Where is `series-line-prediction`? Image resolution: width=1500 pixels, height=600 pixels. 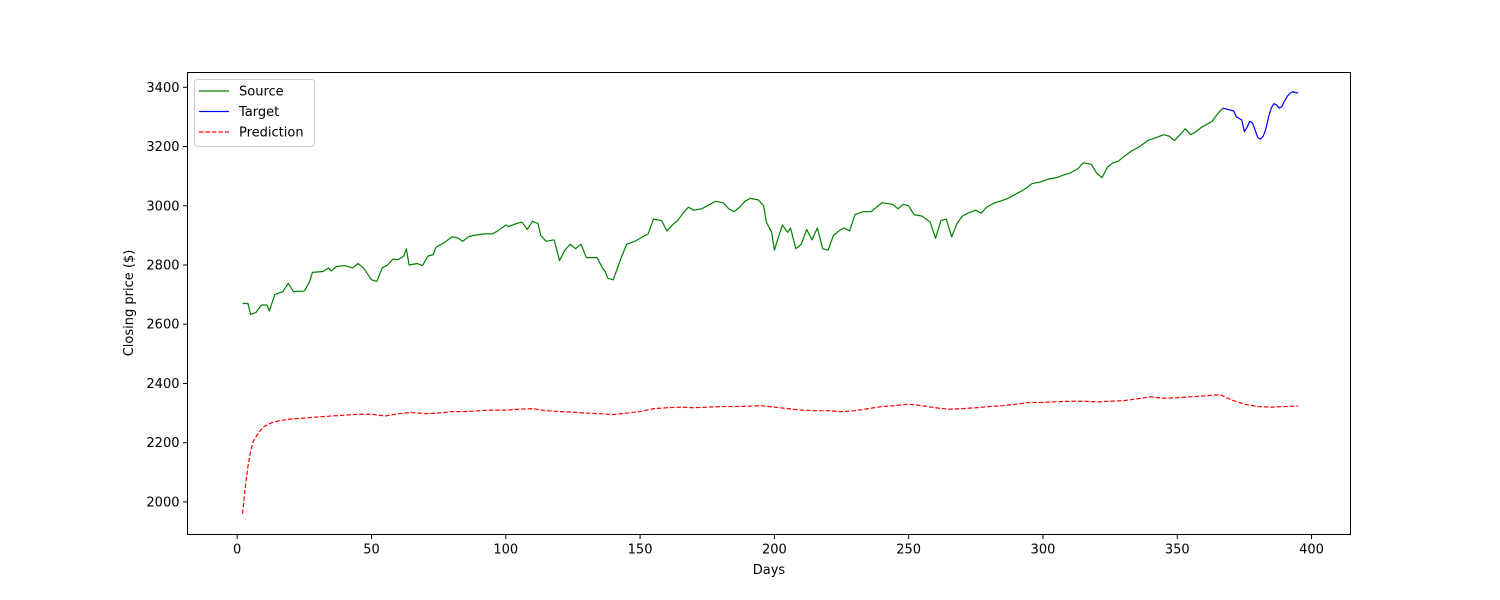 series-line-prediction is located at coordinates (770, 454).